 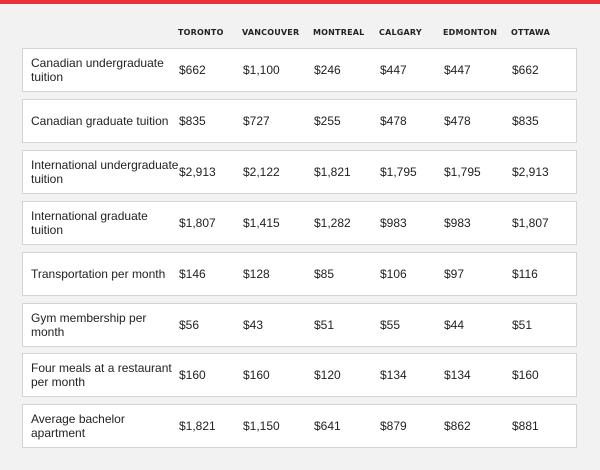 I want to click on table-cell: $1,100, so click(x=261, y=70).